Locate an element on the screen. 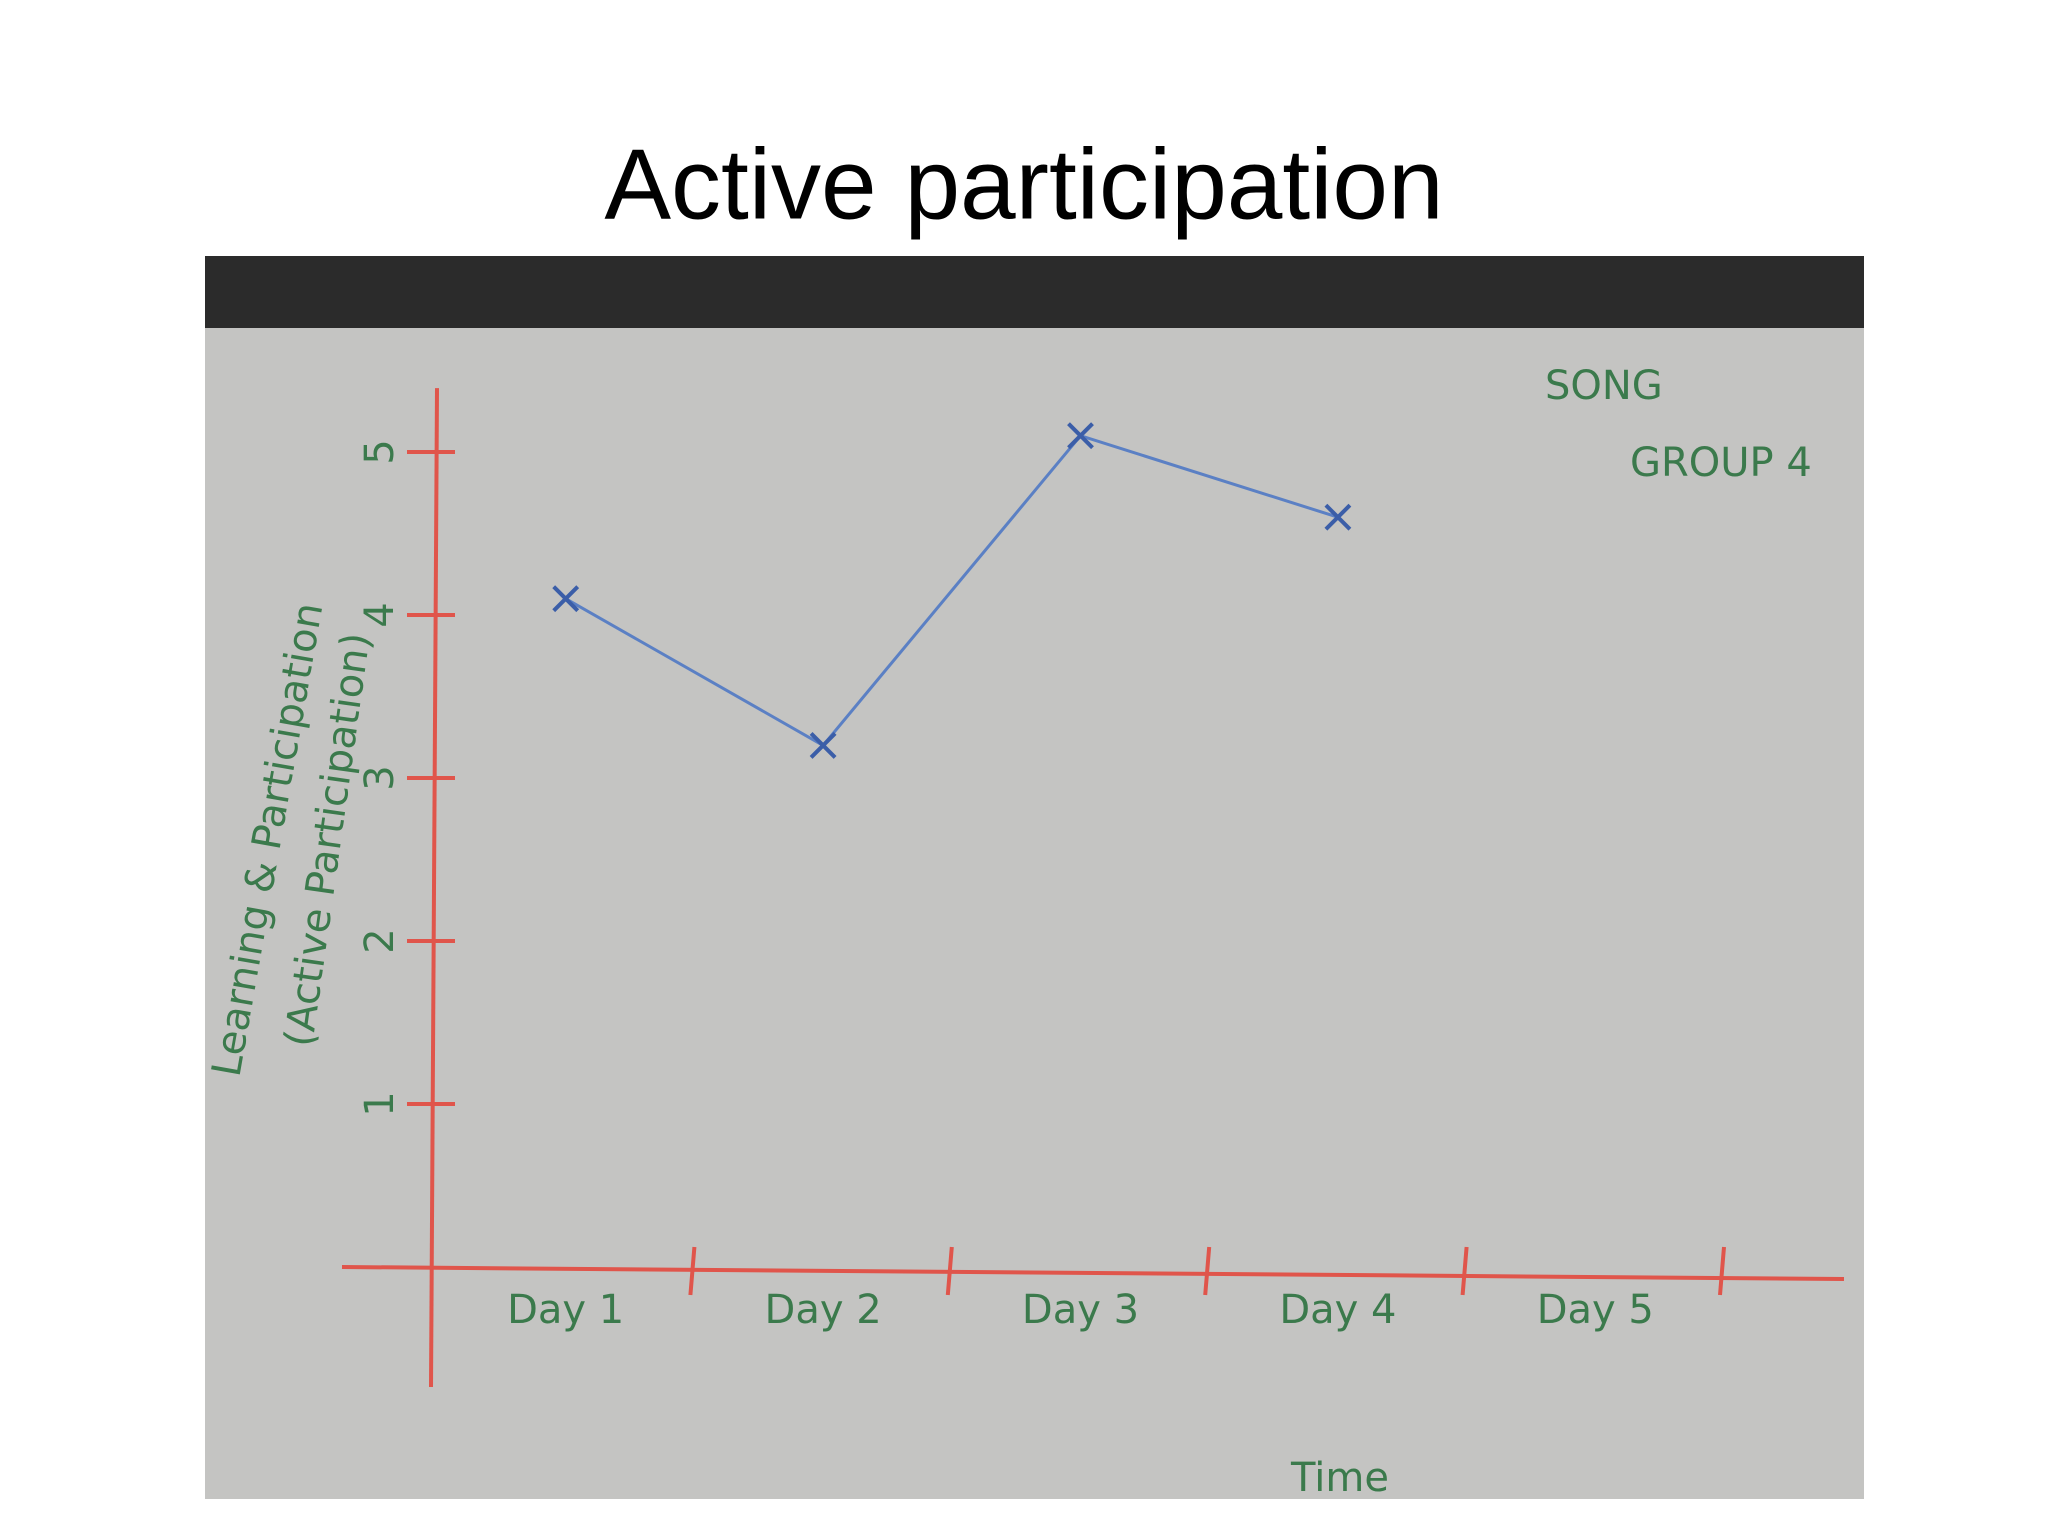 This screenshot has width=2048, height=1536. y-axis is located at coordinates (434, 888).